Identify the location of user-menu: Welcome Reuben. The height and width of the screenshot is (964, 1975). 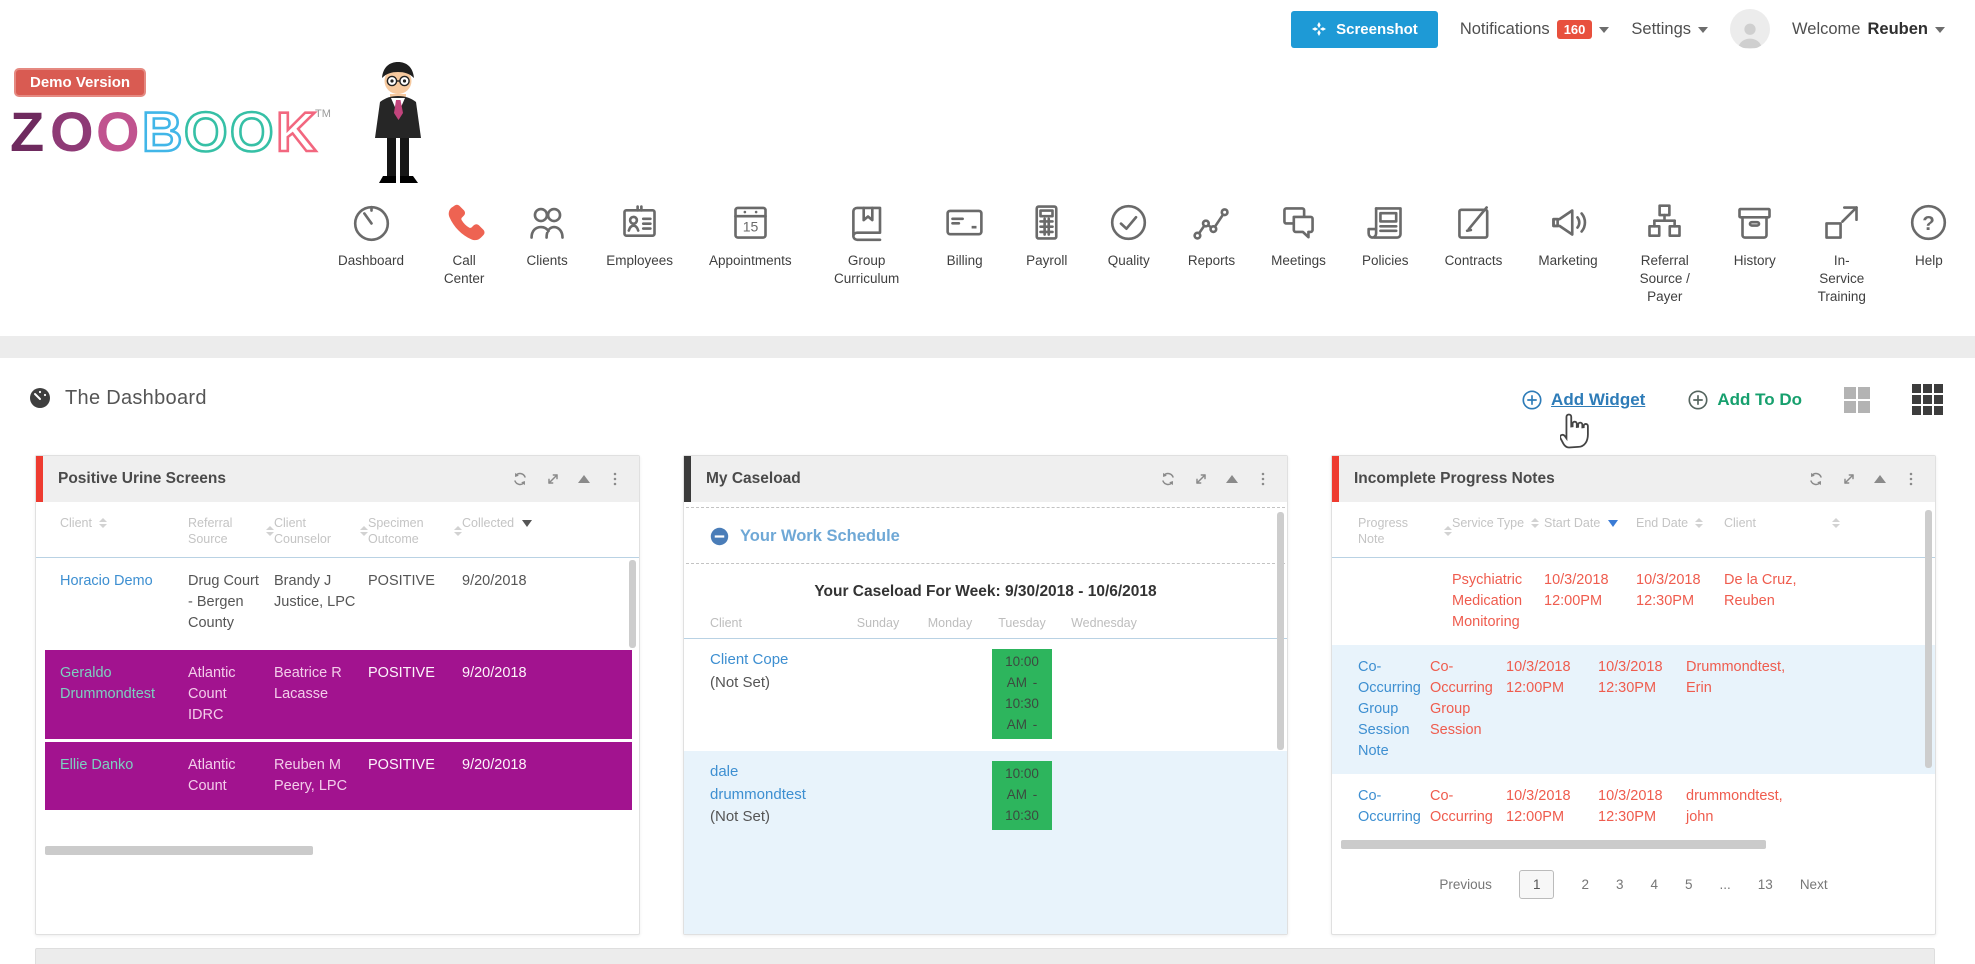
(1868, 29).